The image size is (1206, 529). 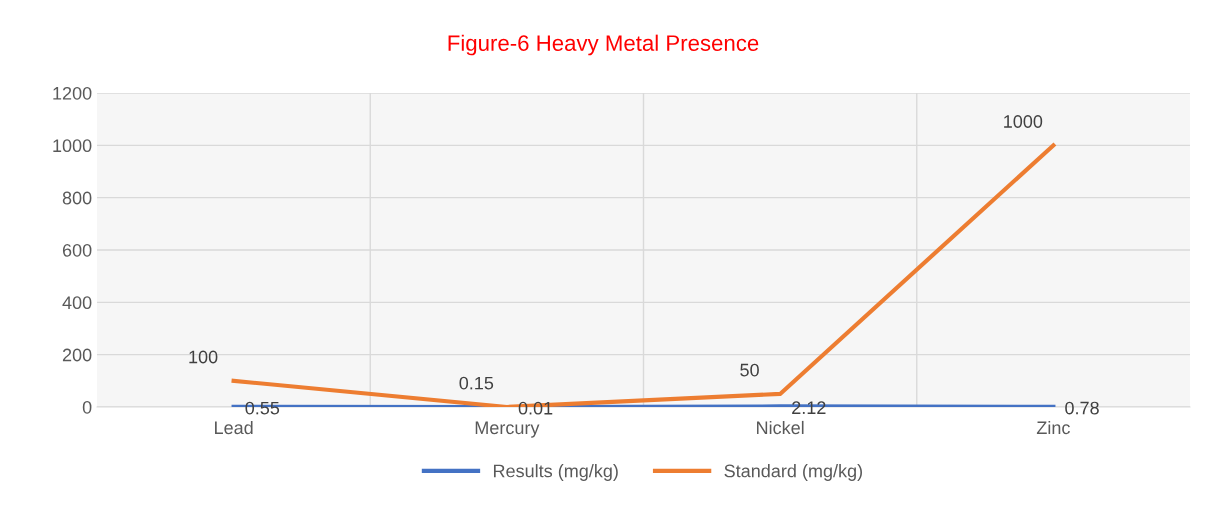 I want to click on y-tick-label: 200, so click(x=77, y=355).